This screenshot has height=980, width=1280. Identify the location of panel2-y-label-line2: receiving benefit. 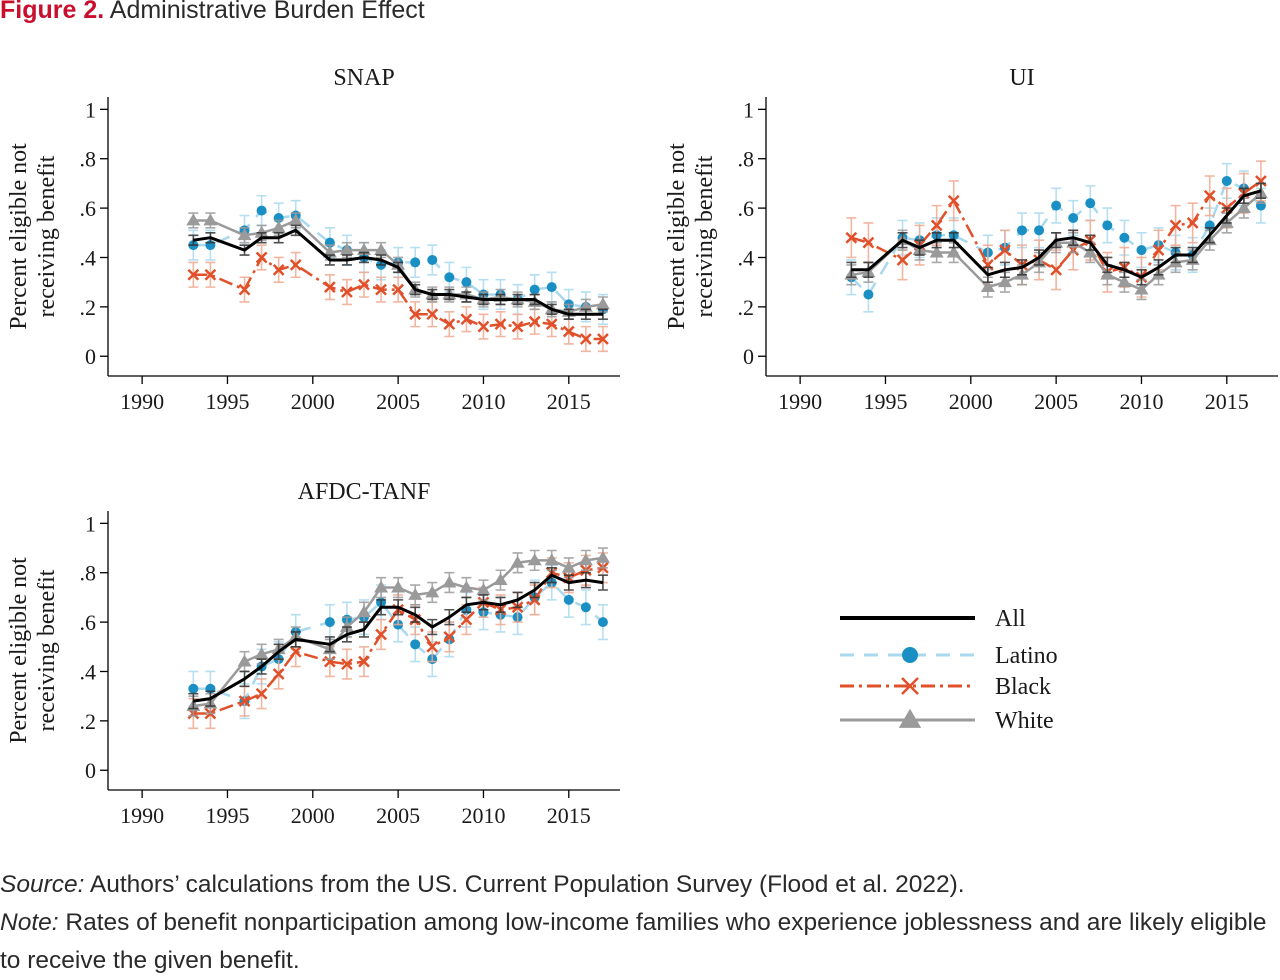
(47, 650).